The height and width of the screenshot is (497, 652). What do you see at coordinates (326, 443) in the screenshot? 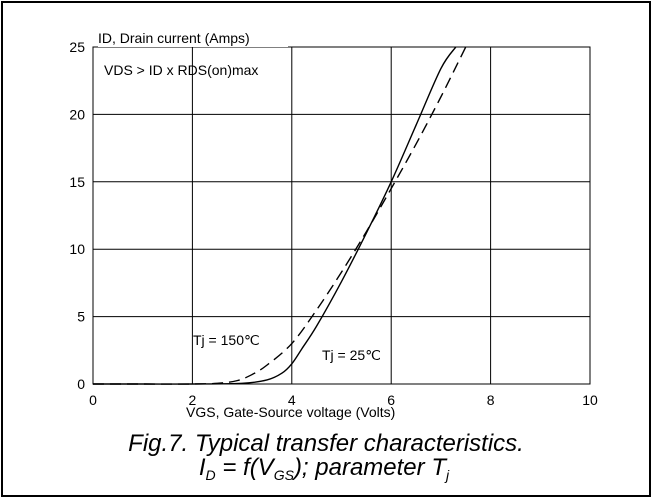
I see `caption-line-1: Fig.7. Typical transfer characteristics.` at bounding box center [326, 443].